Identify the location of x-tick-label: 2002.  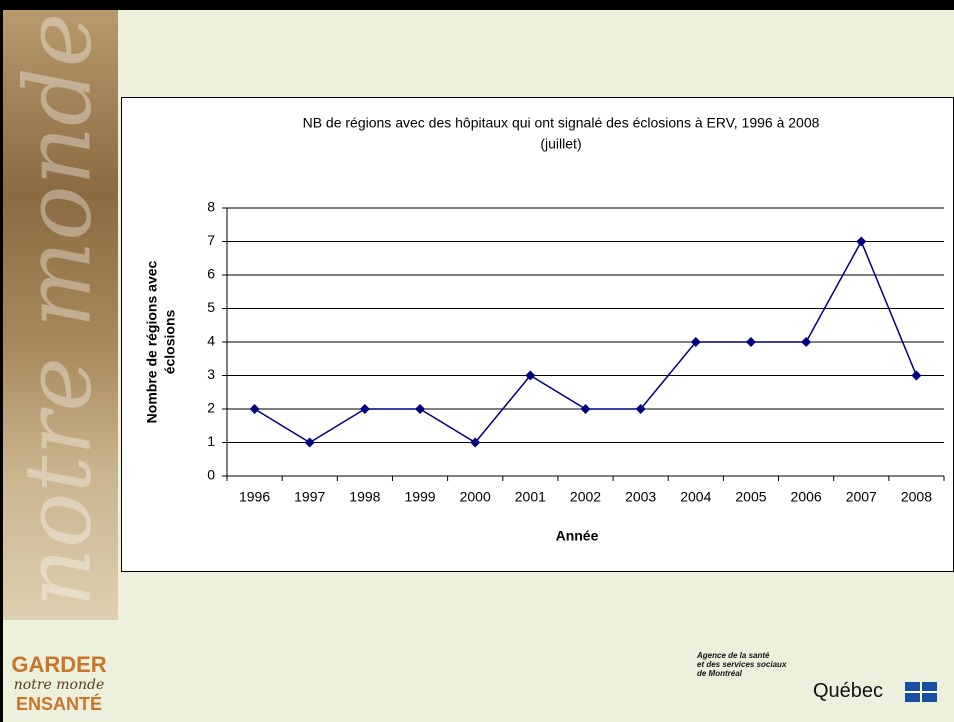
(585, 497).